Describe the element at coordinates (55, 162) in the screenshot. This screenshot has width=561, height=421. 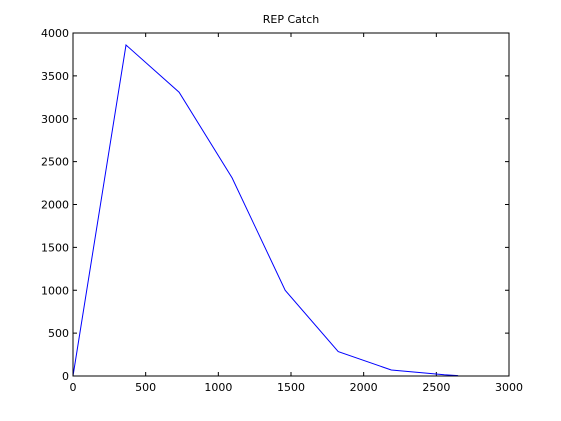
I see `y-tick-label: 2500` at that location.